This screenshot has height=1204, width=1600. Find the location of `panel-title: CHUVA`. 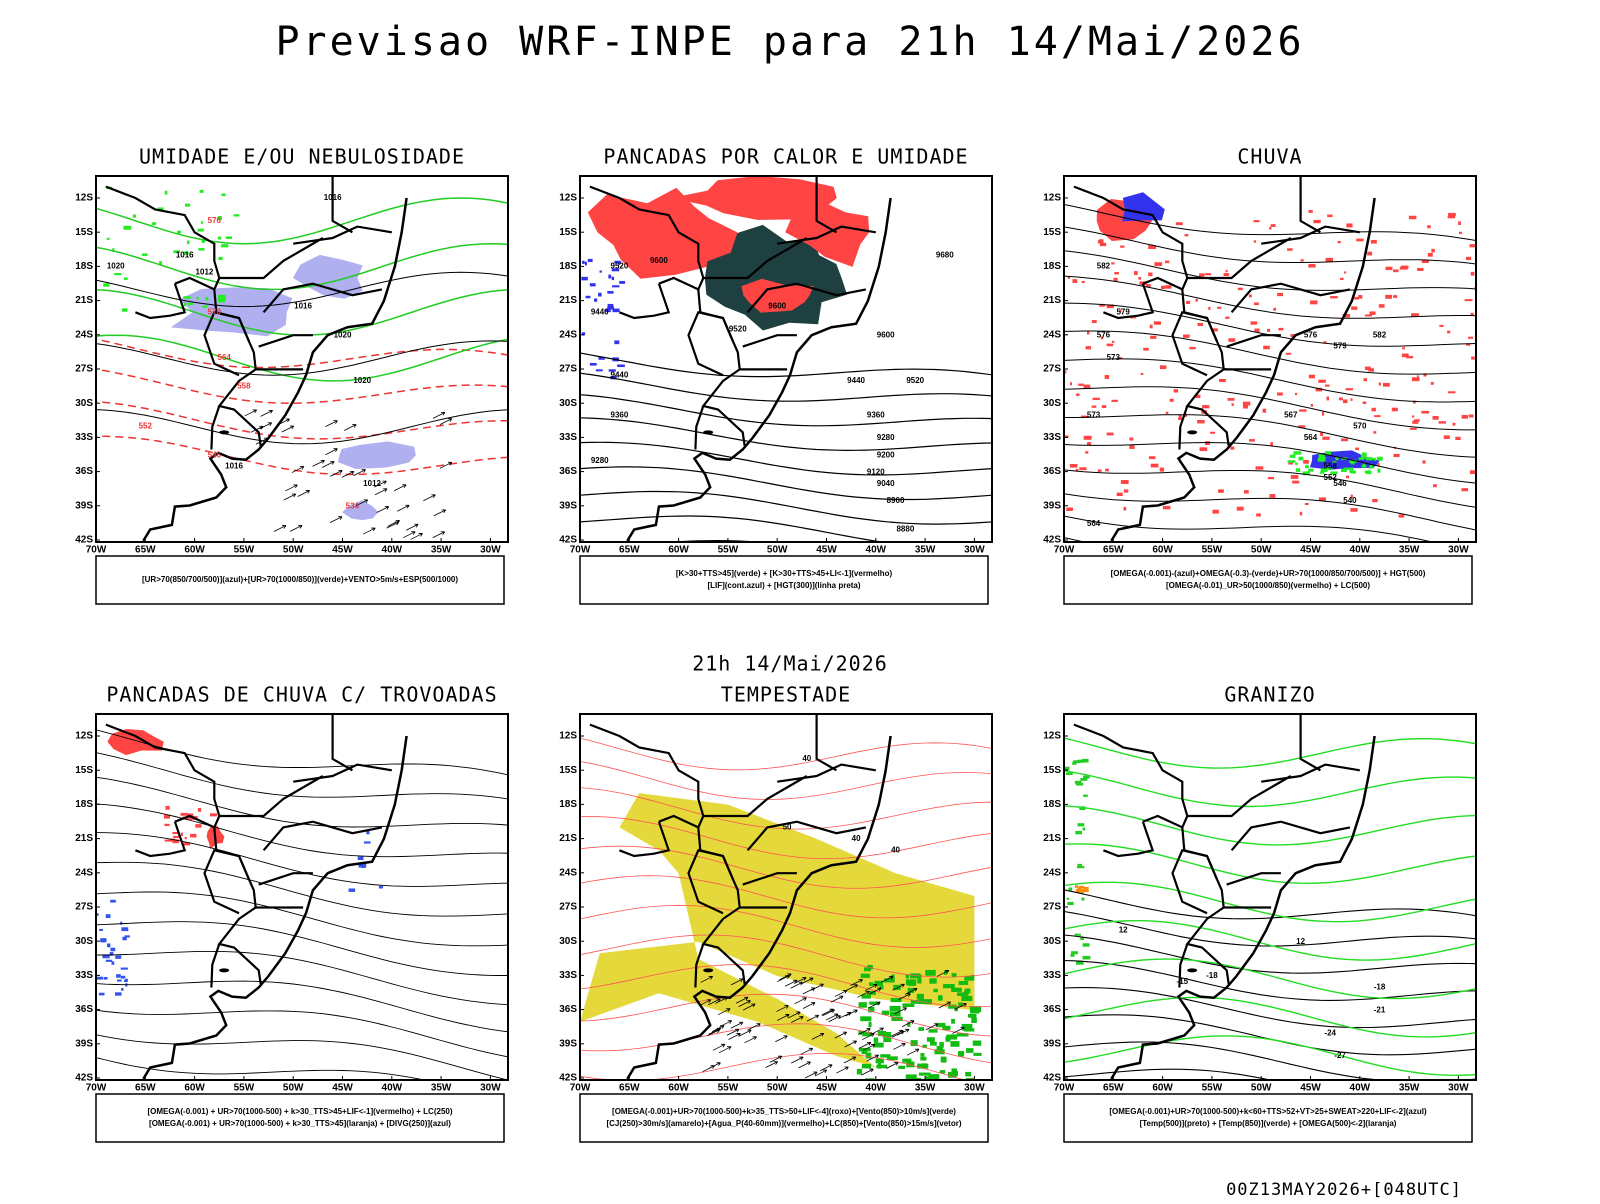

panel-title: CHUVA is located at coordinates (1269, 157).